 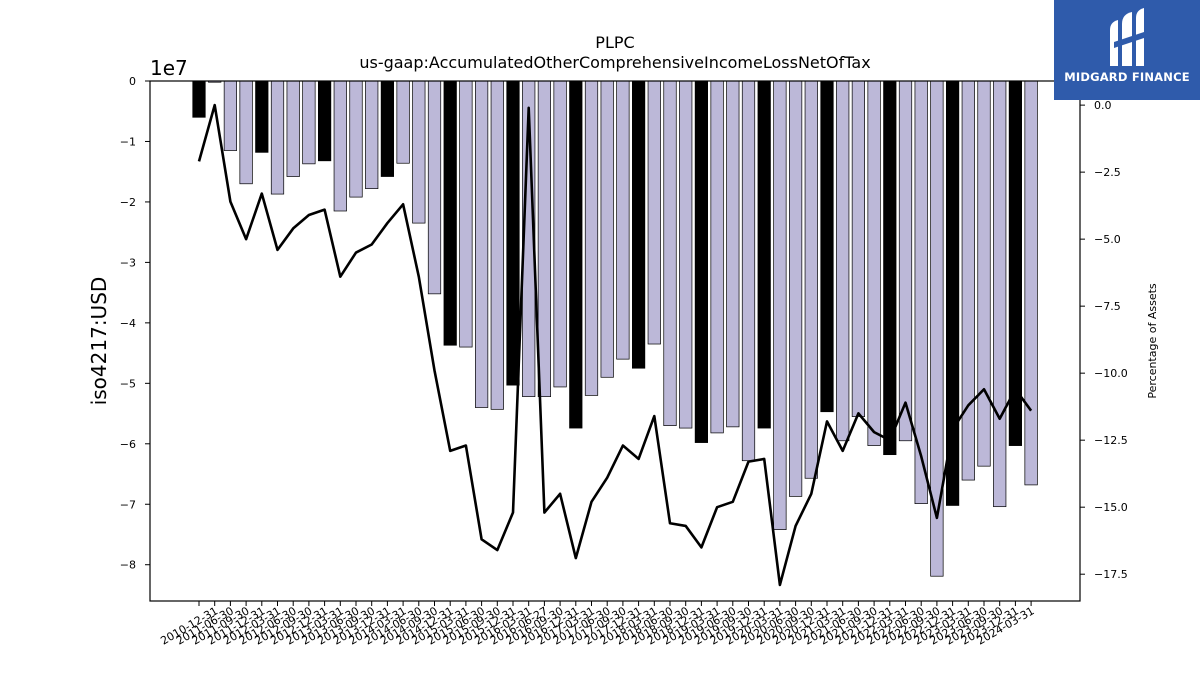 What do you see at coordinates (1152, 341) in the screenshot?
I see `y2-axis-label: Percentage of Assets` at bounding box center [1152, 341].